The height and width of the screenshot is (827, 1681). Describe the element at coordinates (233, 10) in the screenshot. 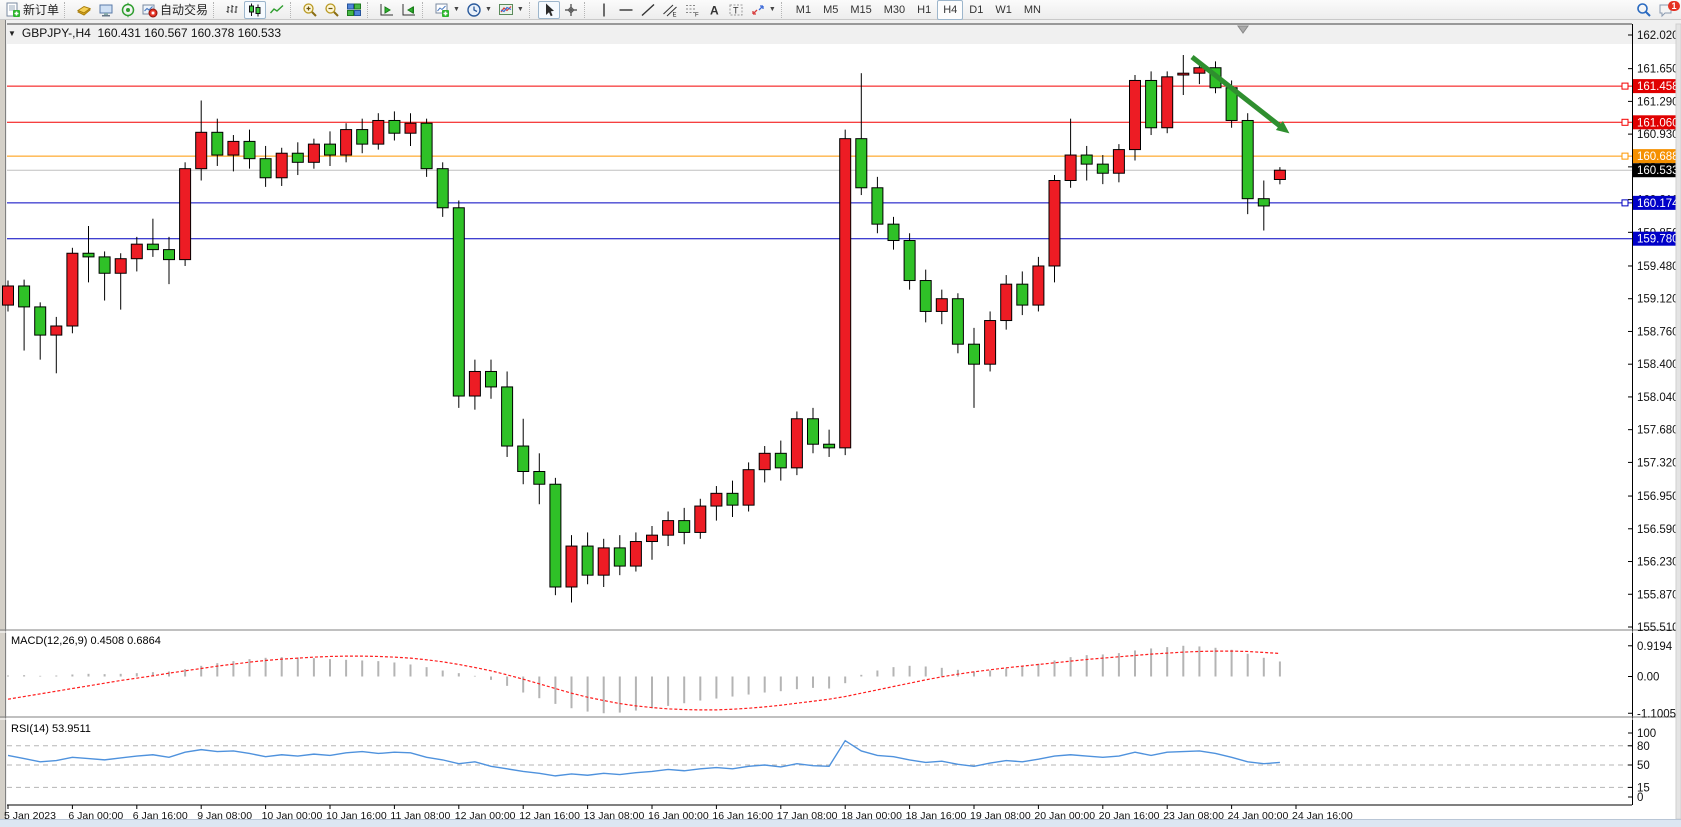

I see `bar-chart-button` at that location.